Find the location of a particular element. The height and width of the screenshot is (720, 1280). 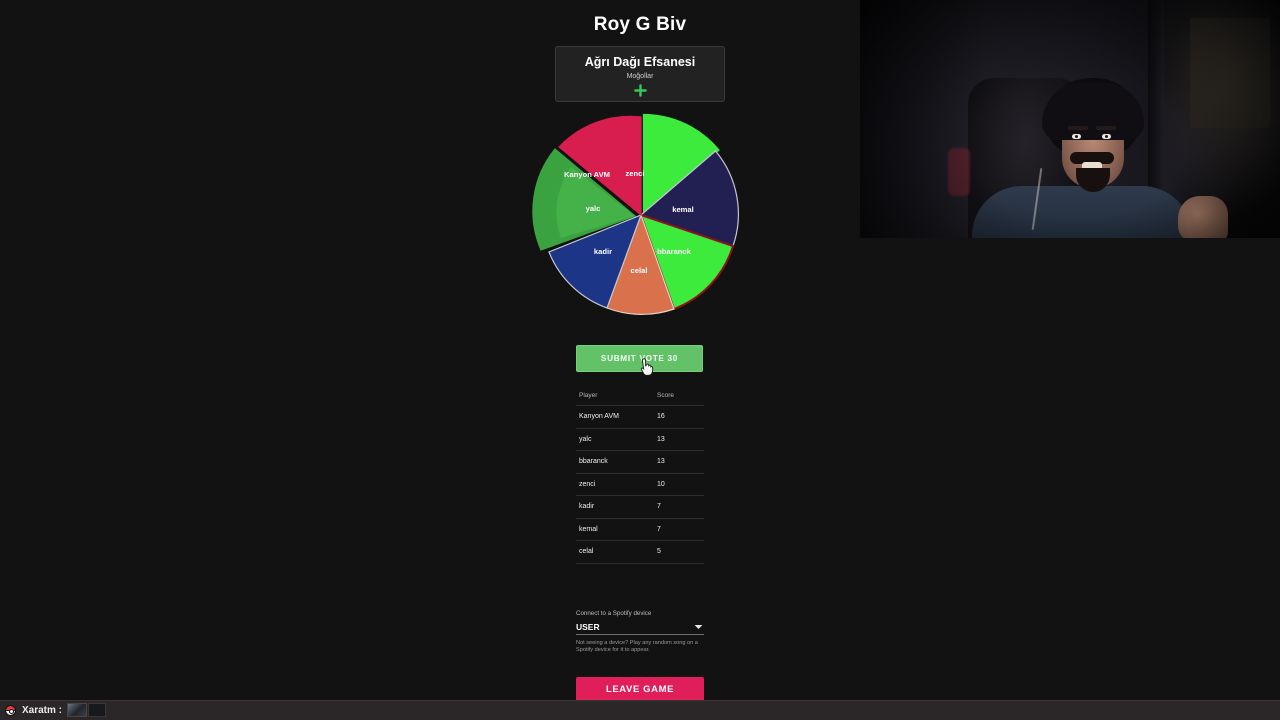

table-row: Kanyon AVM 16 is located at coordinates (640, 417).